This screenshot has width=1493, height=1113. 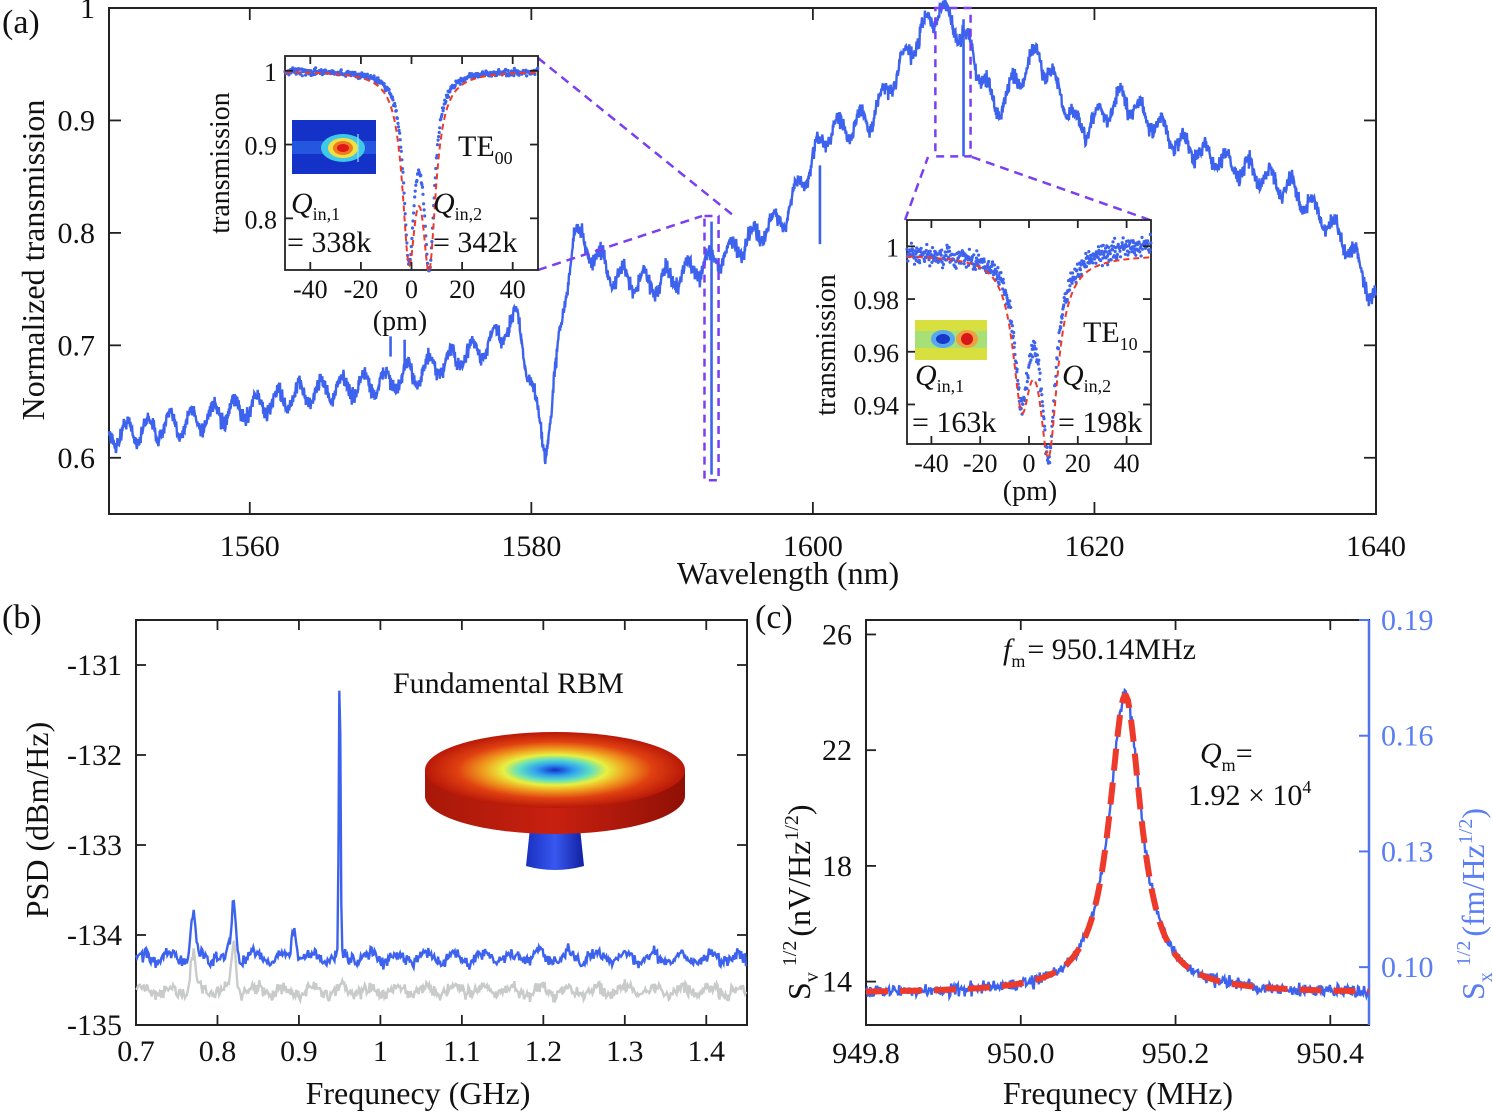 What do you see at coordinates (813, 546) in the screenshot?
I see `x-tick-label: 1600` at bounding box center [813, 546].